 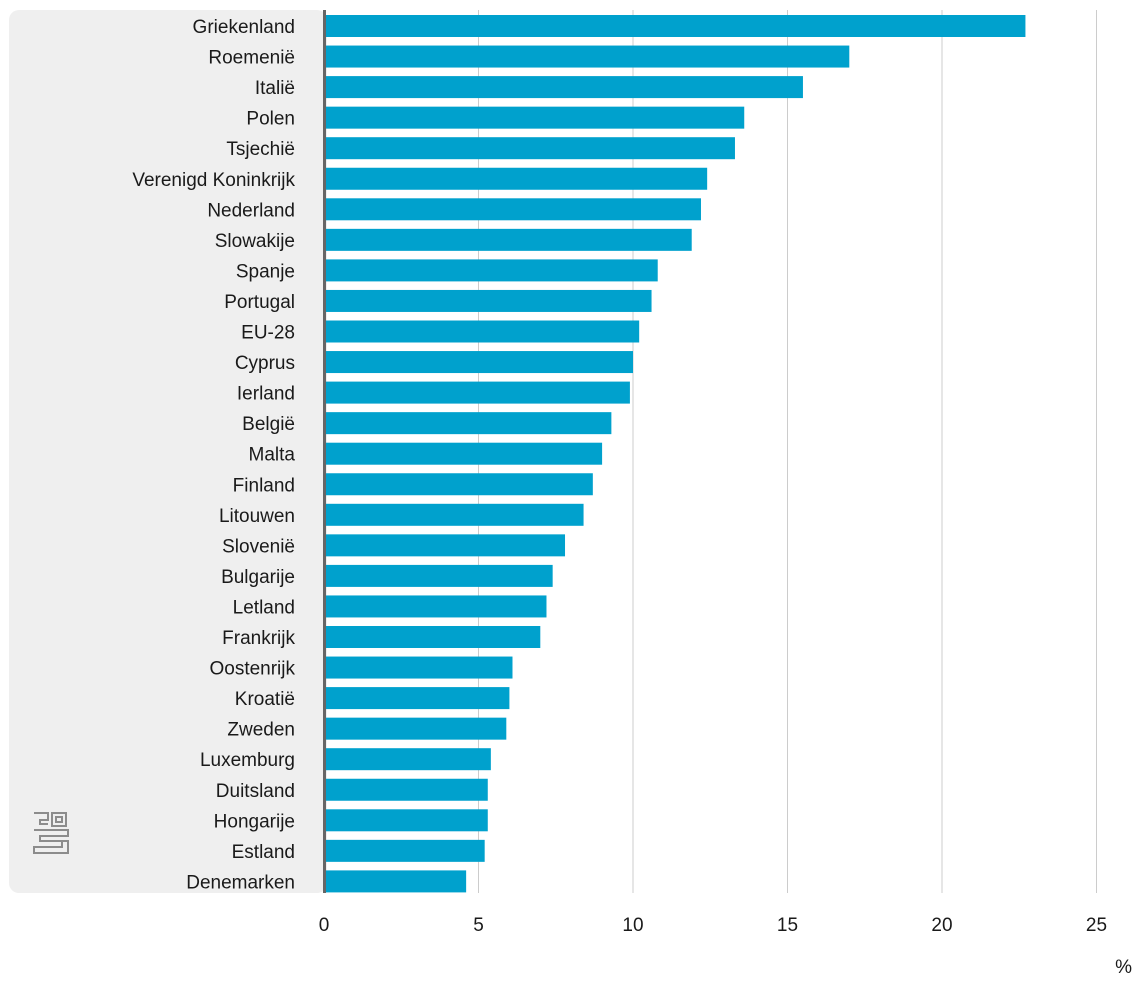 I want to click on category-label: Griekenland, so click(x=244, y=27).